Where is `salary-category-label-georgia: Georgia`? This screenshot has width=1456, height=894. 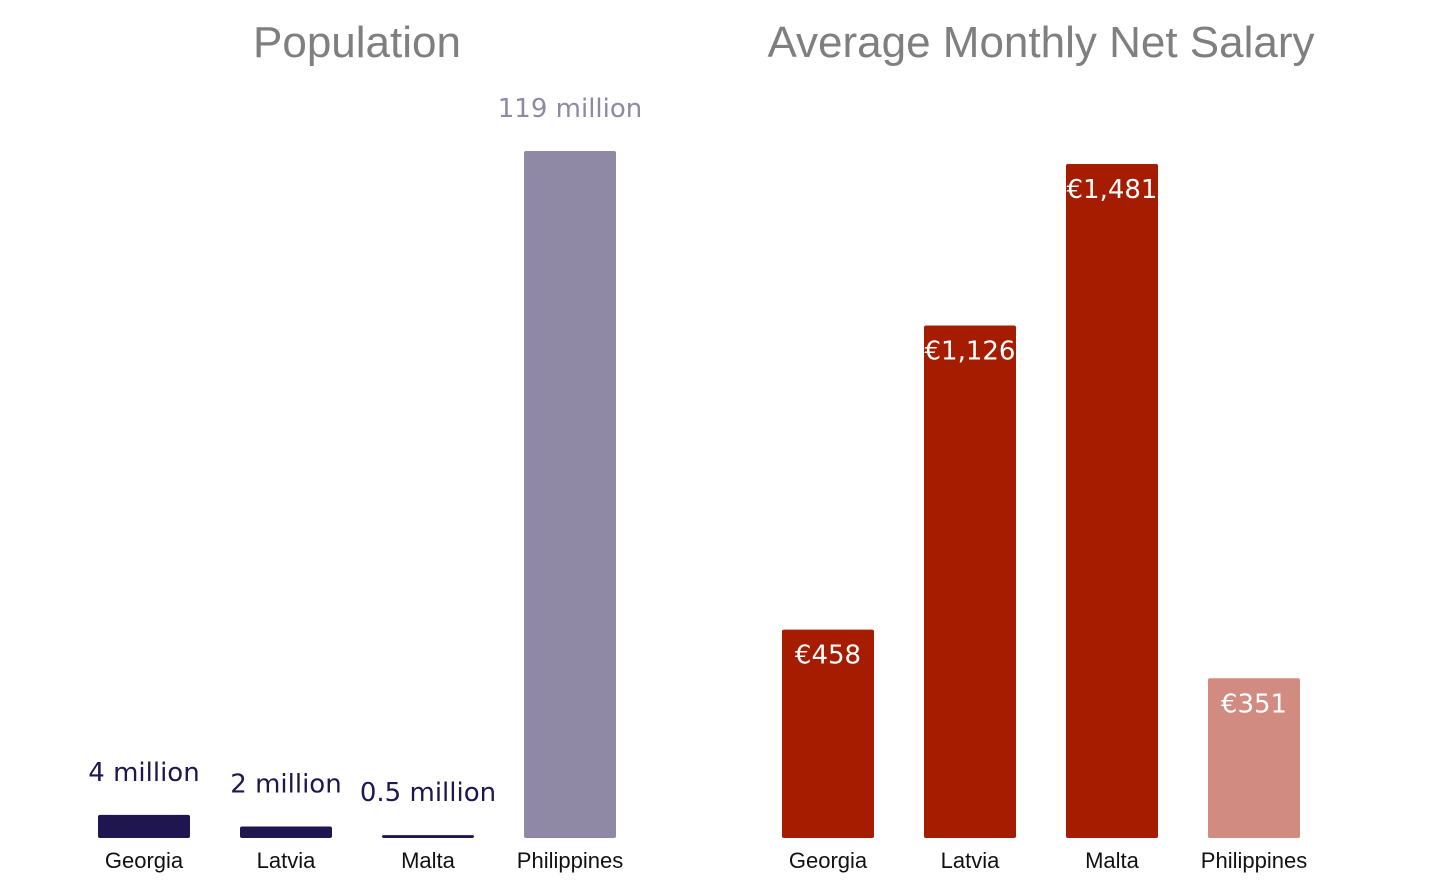
salary-category-label-georgia: Georgia is located at coordinates (828, 860).